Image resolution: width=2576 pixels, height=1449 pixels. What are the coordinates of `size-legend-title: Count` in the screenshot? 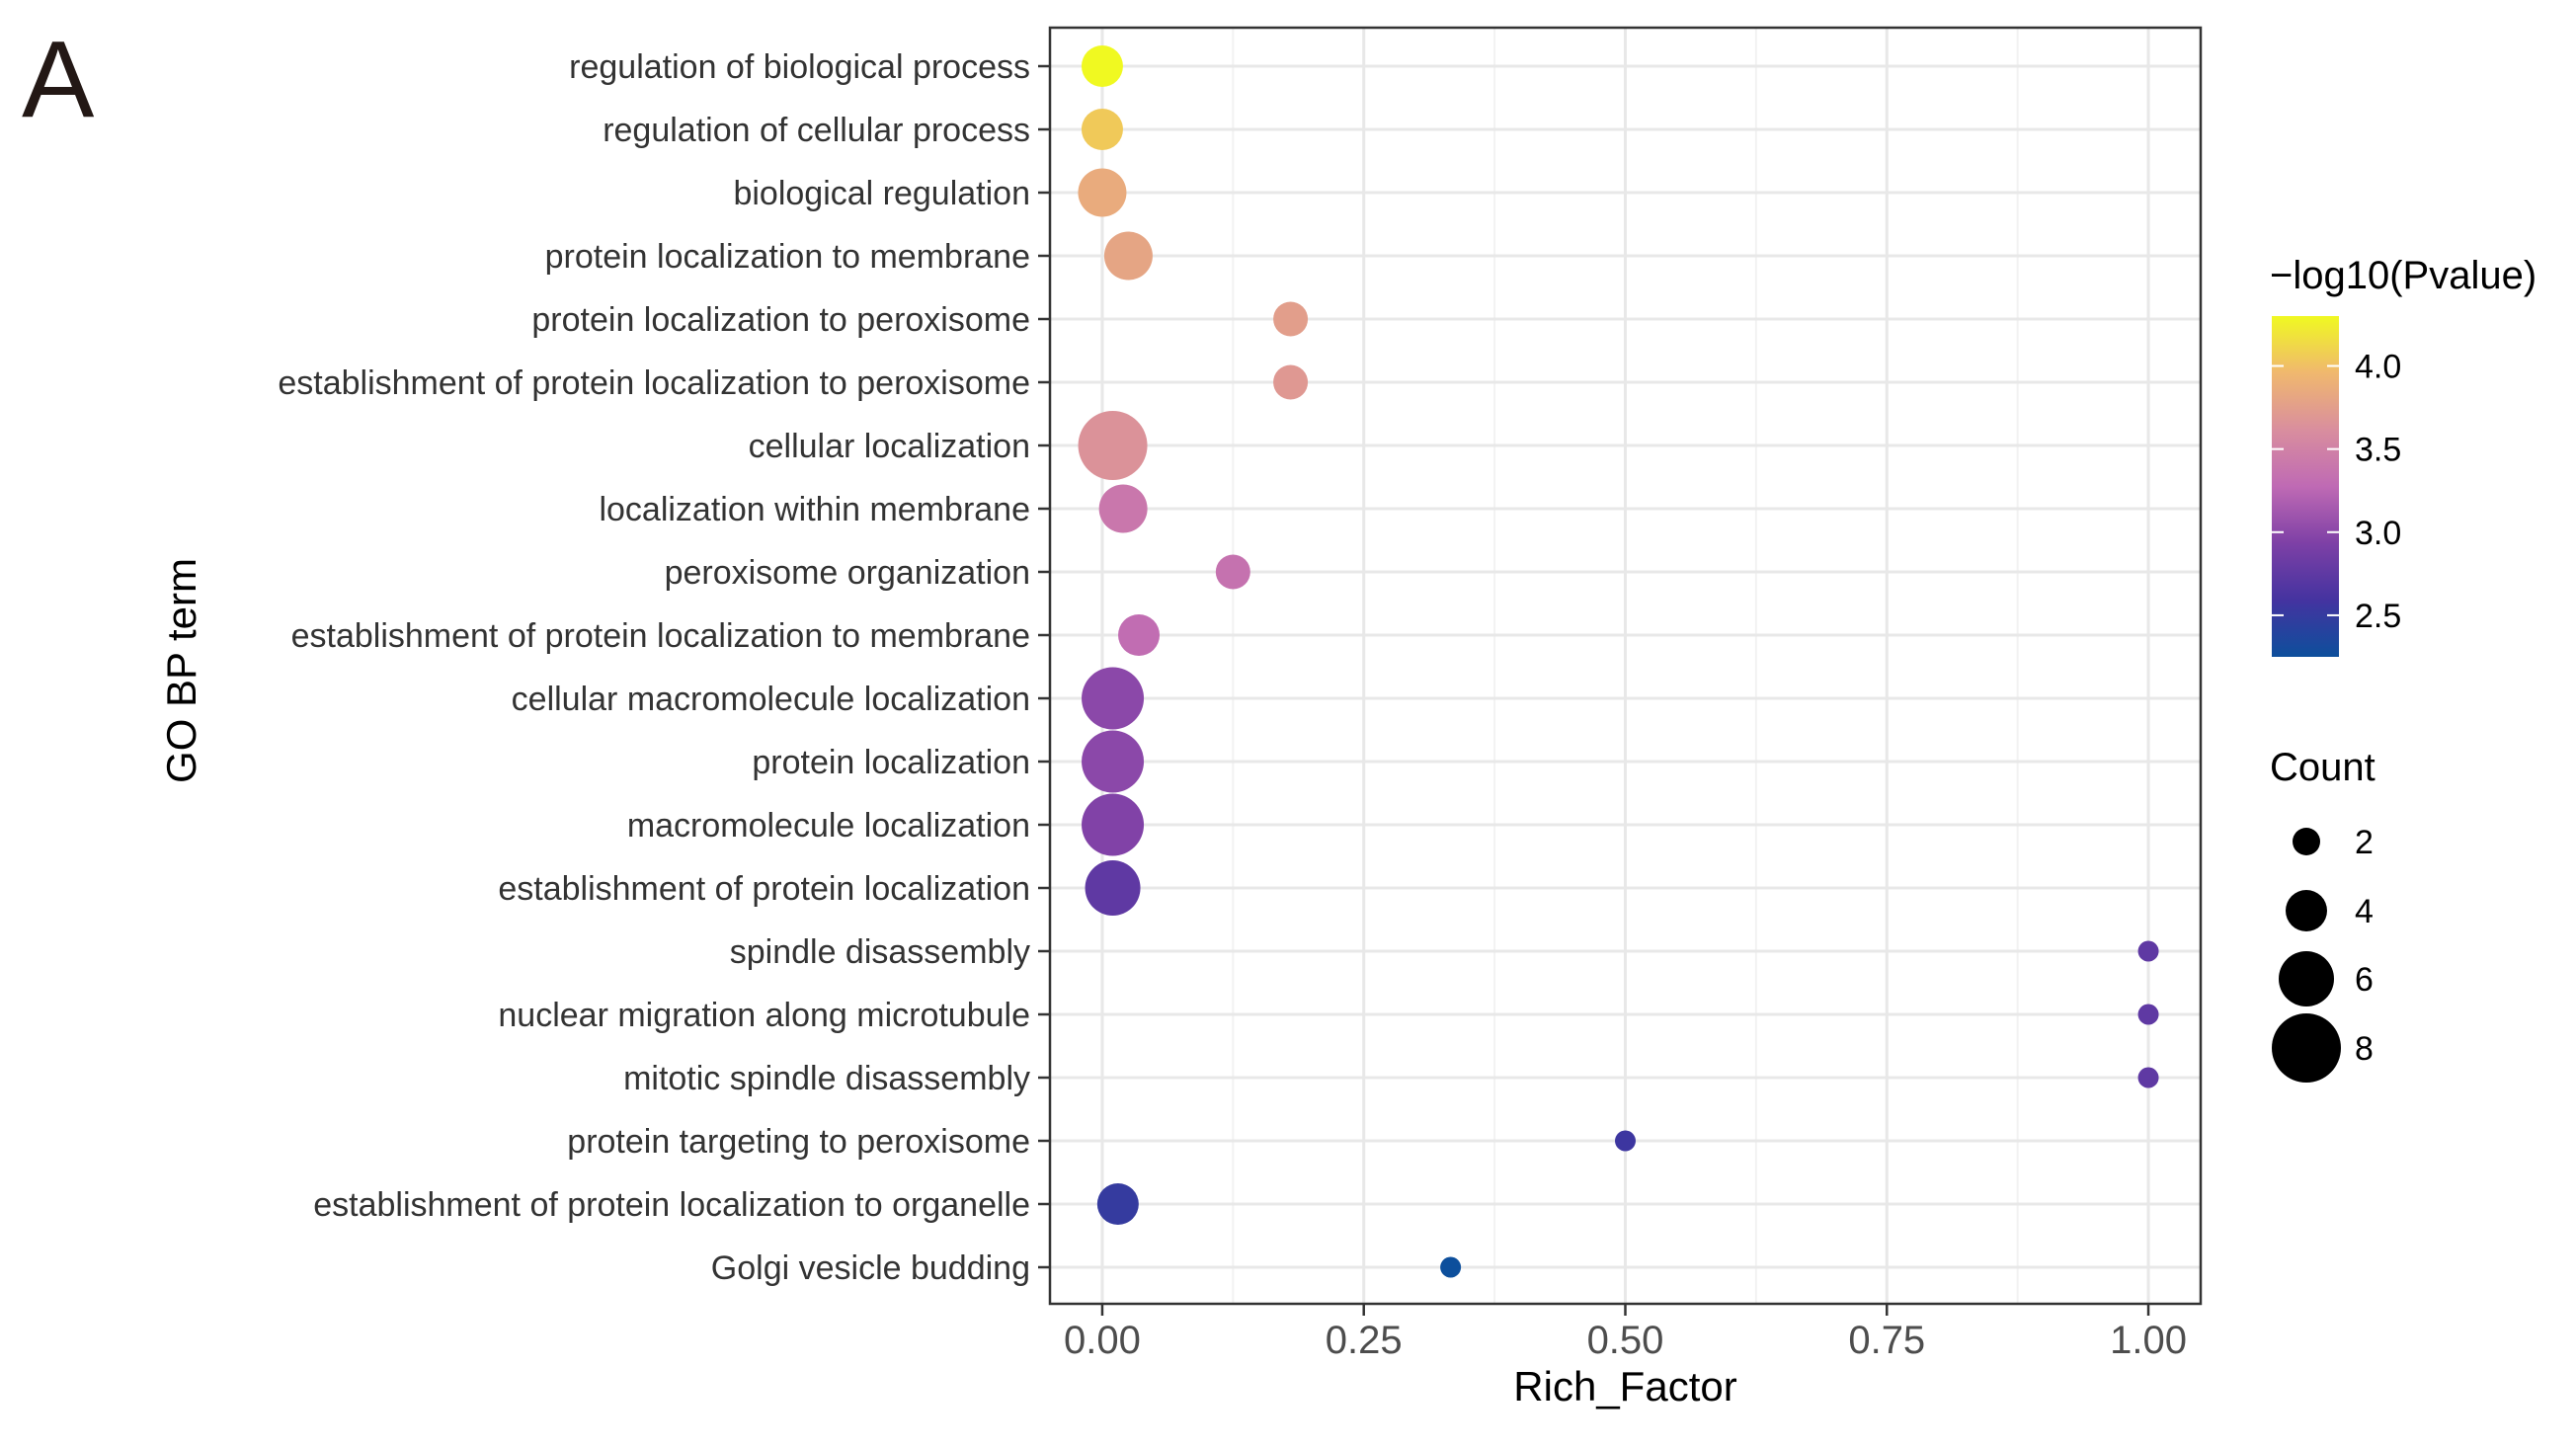 It's located at (2322, 767).